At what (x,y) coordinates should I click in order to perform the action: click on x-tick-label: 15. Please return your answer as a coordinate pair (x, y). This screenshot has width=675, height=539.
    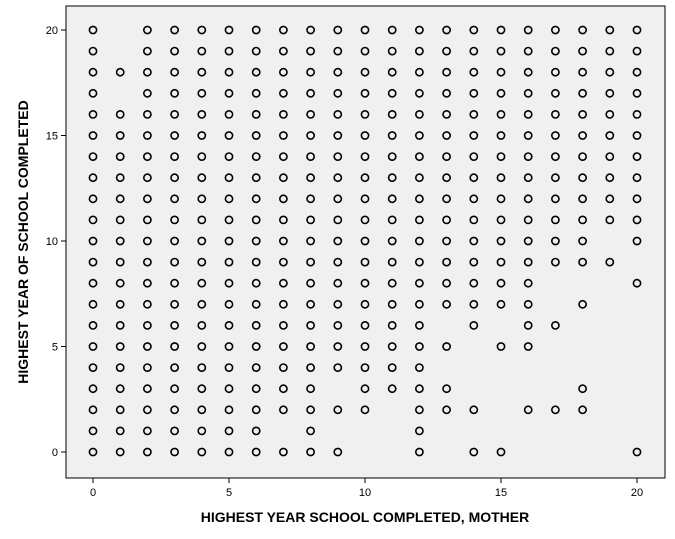
    Looking at the image, I should click on (501, 493).